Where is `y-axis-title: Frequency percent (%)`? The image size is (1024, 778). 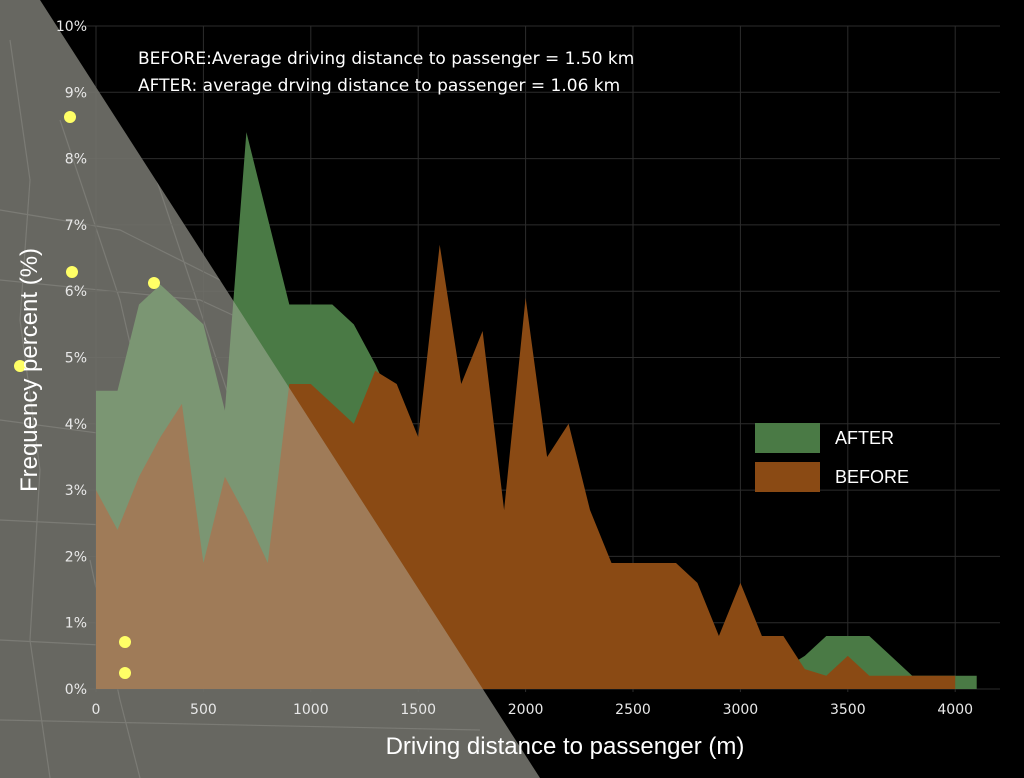
y-axis-title: Frequency percent (%) is located at coordinates (29, 370).